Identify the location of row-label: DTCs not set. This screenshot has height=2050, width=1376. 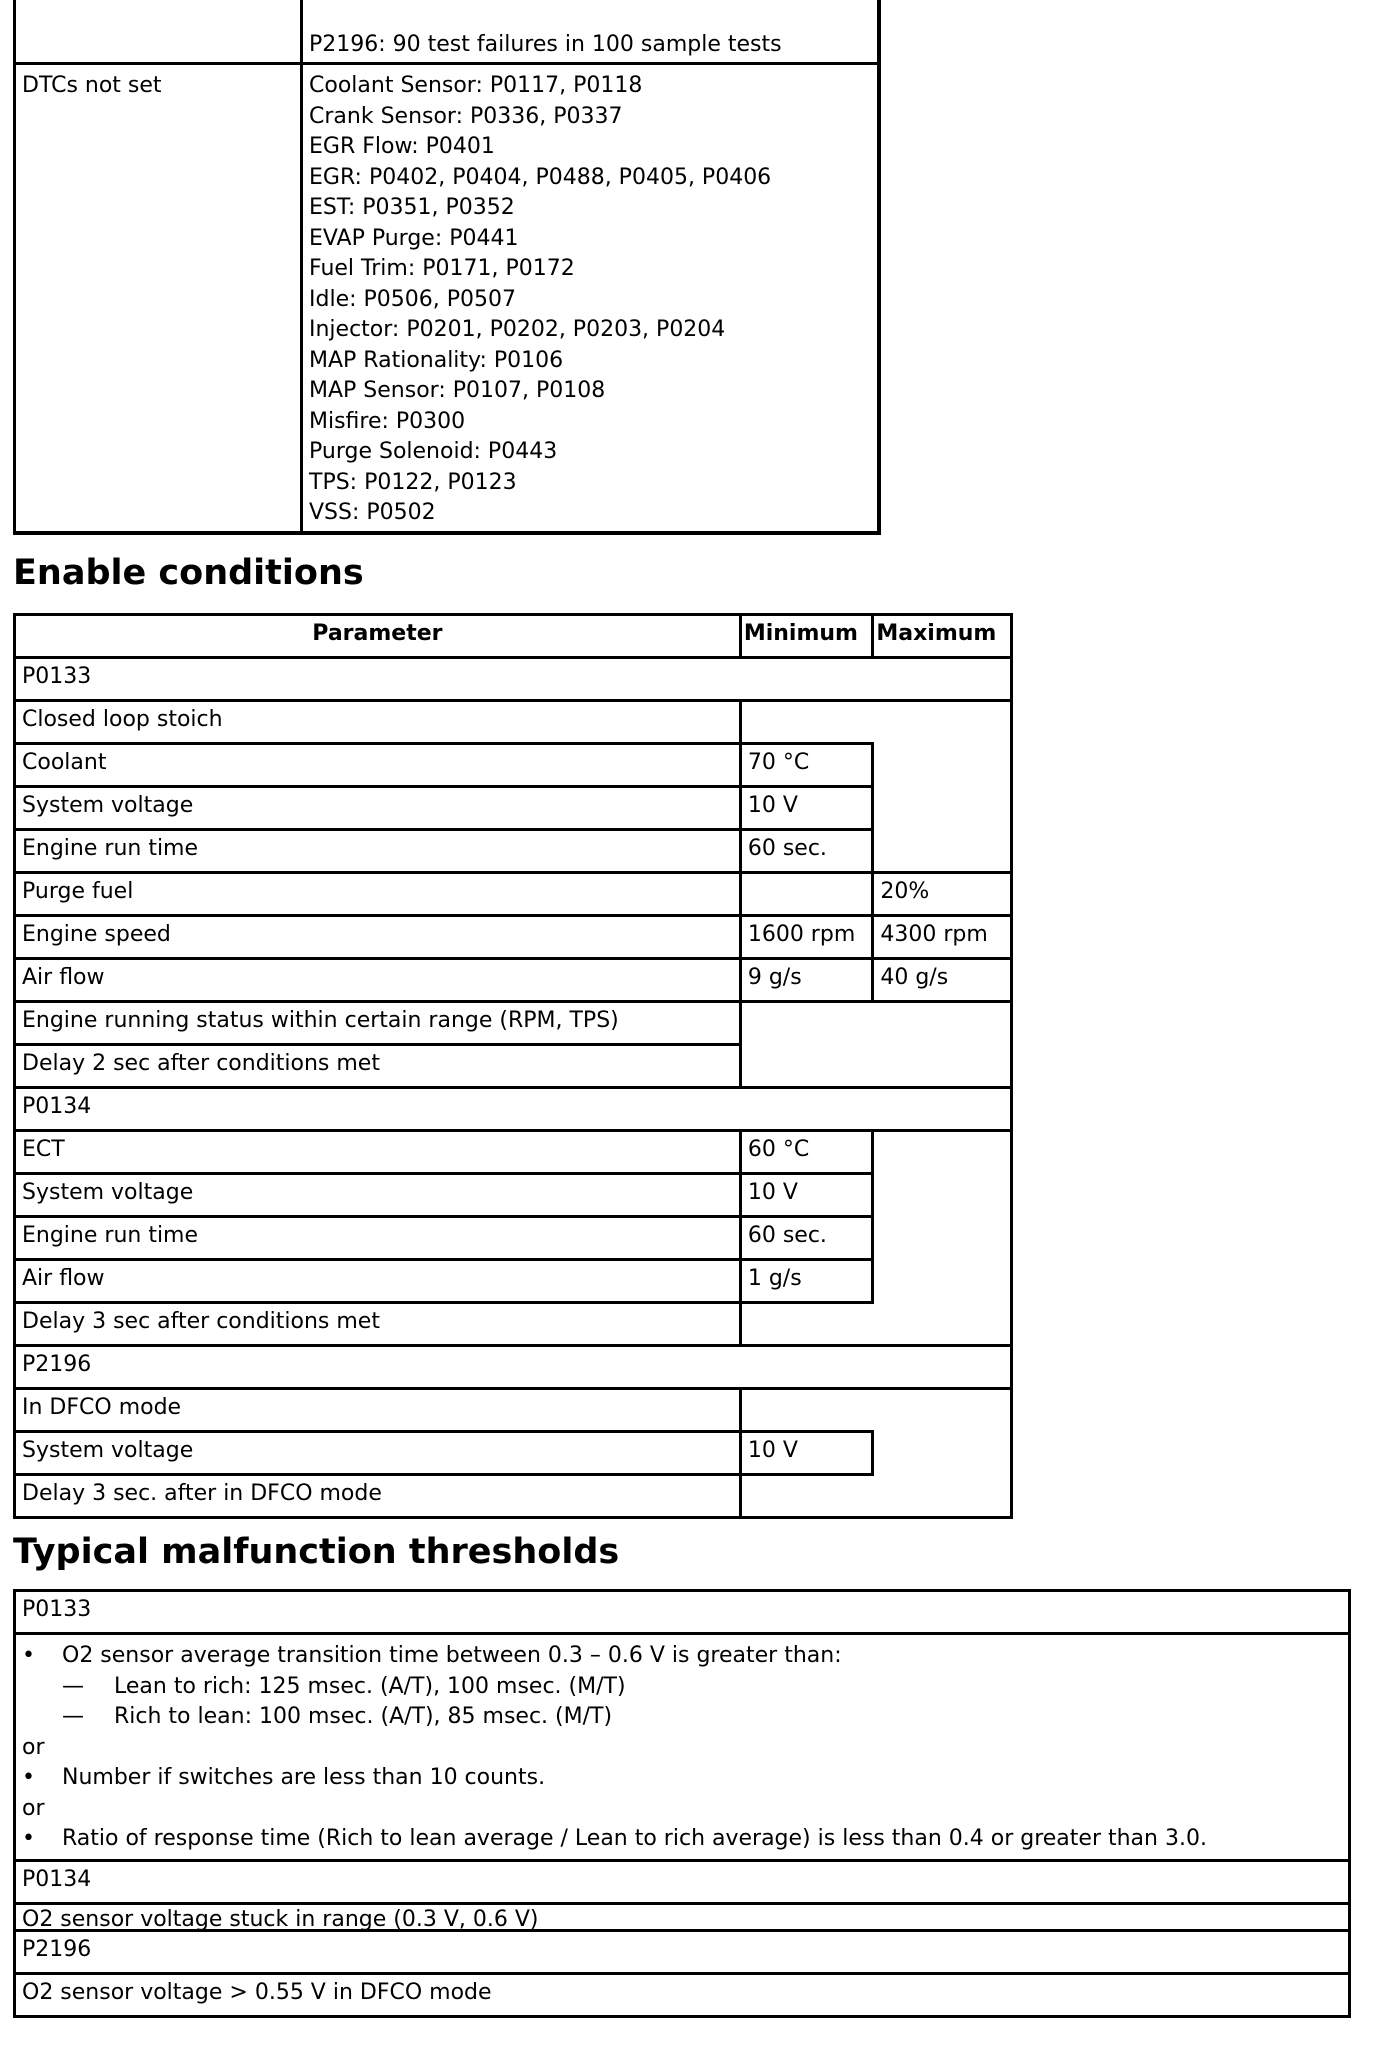
(158, 298).